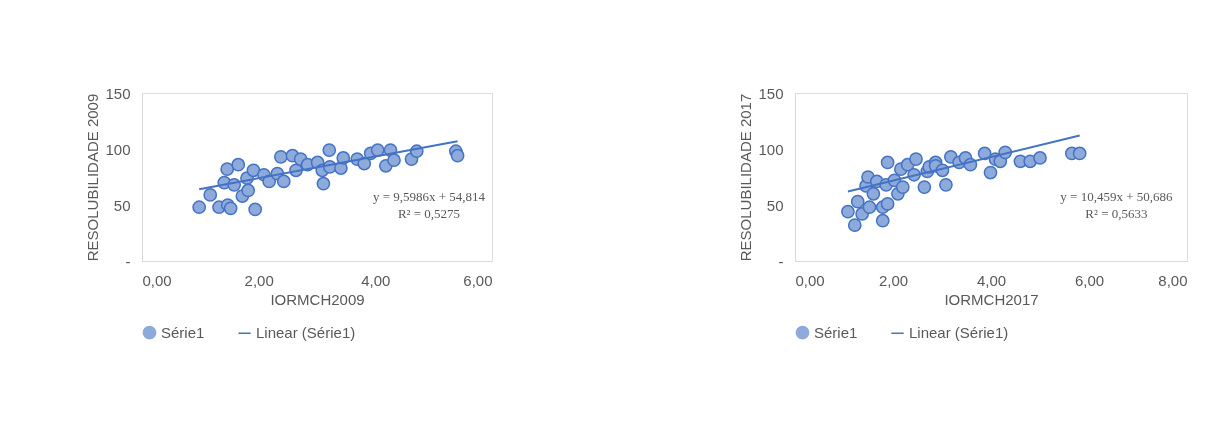 This screenshot has width=1207, height=428. What do you see at coordinates (429, 197) in the screenshot?
I see `annotation: y = 9,5986x + 54,814` at bounding box center [429, 197].